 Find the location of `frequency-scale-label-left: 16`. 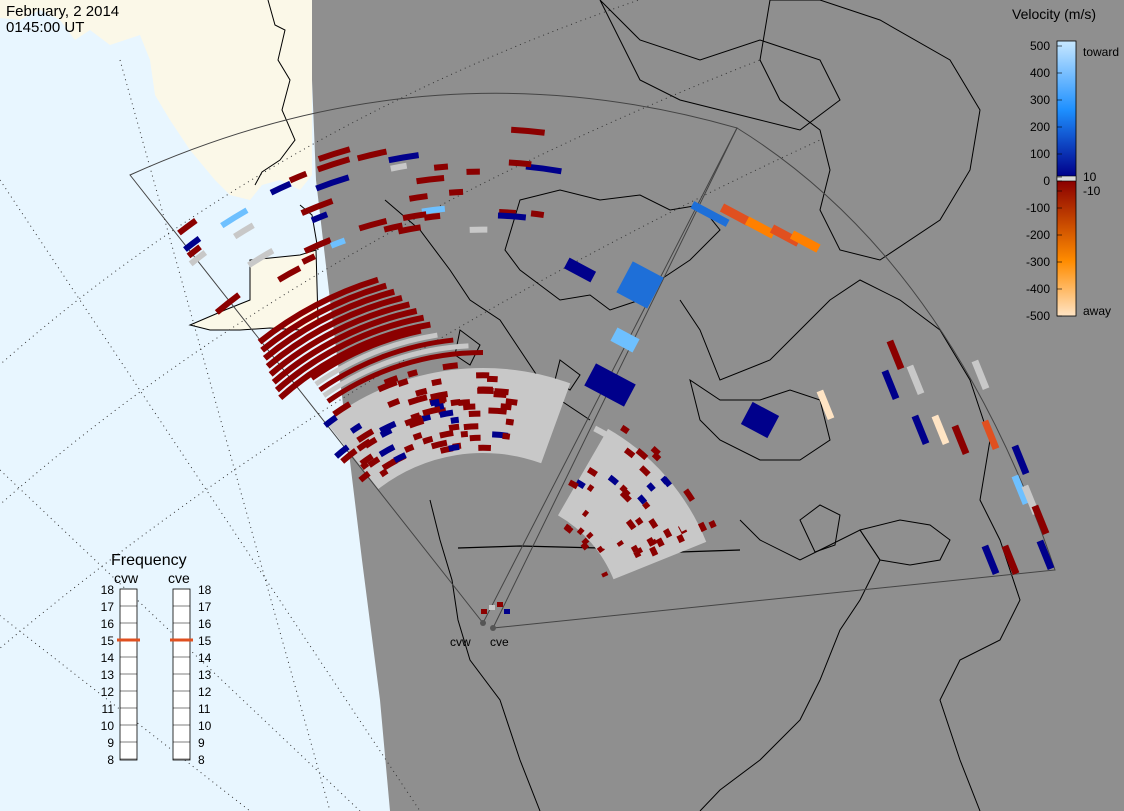

frequency-scale-label-left: 16 is located at coordinates (108, 624).